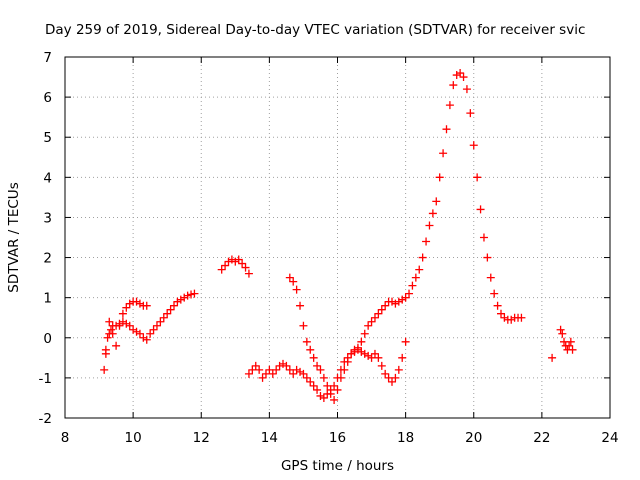  I want to click on y-tick-label: 0, so click(47, 339).